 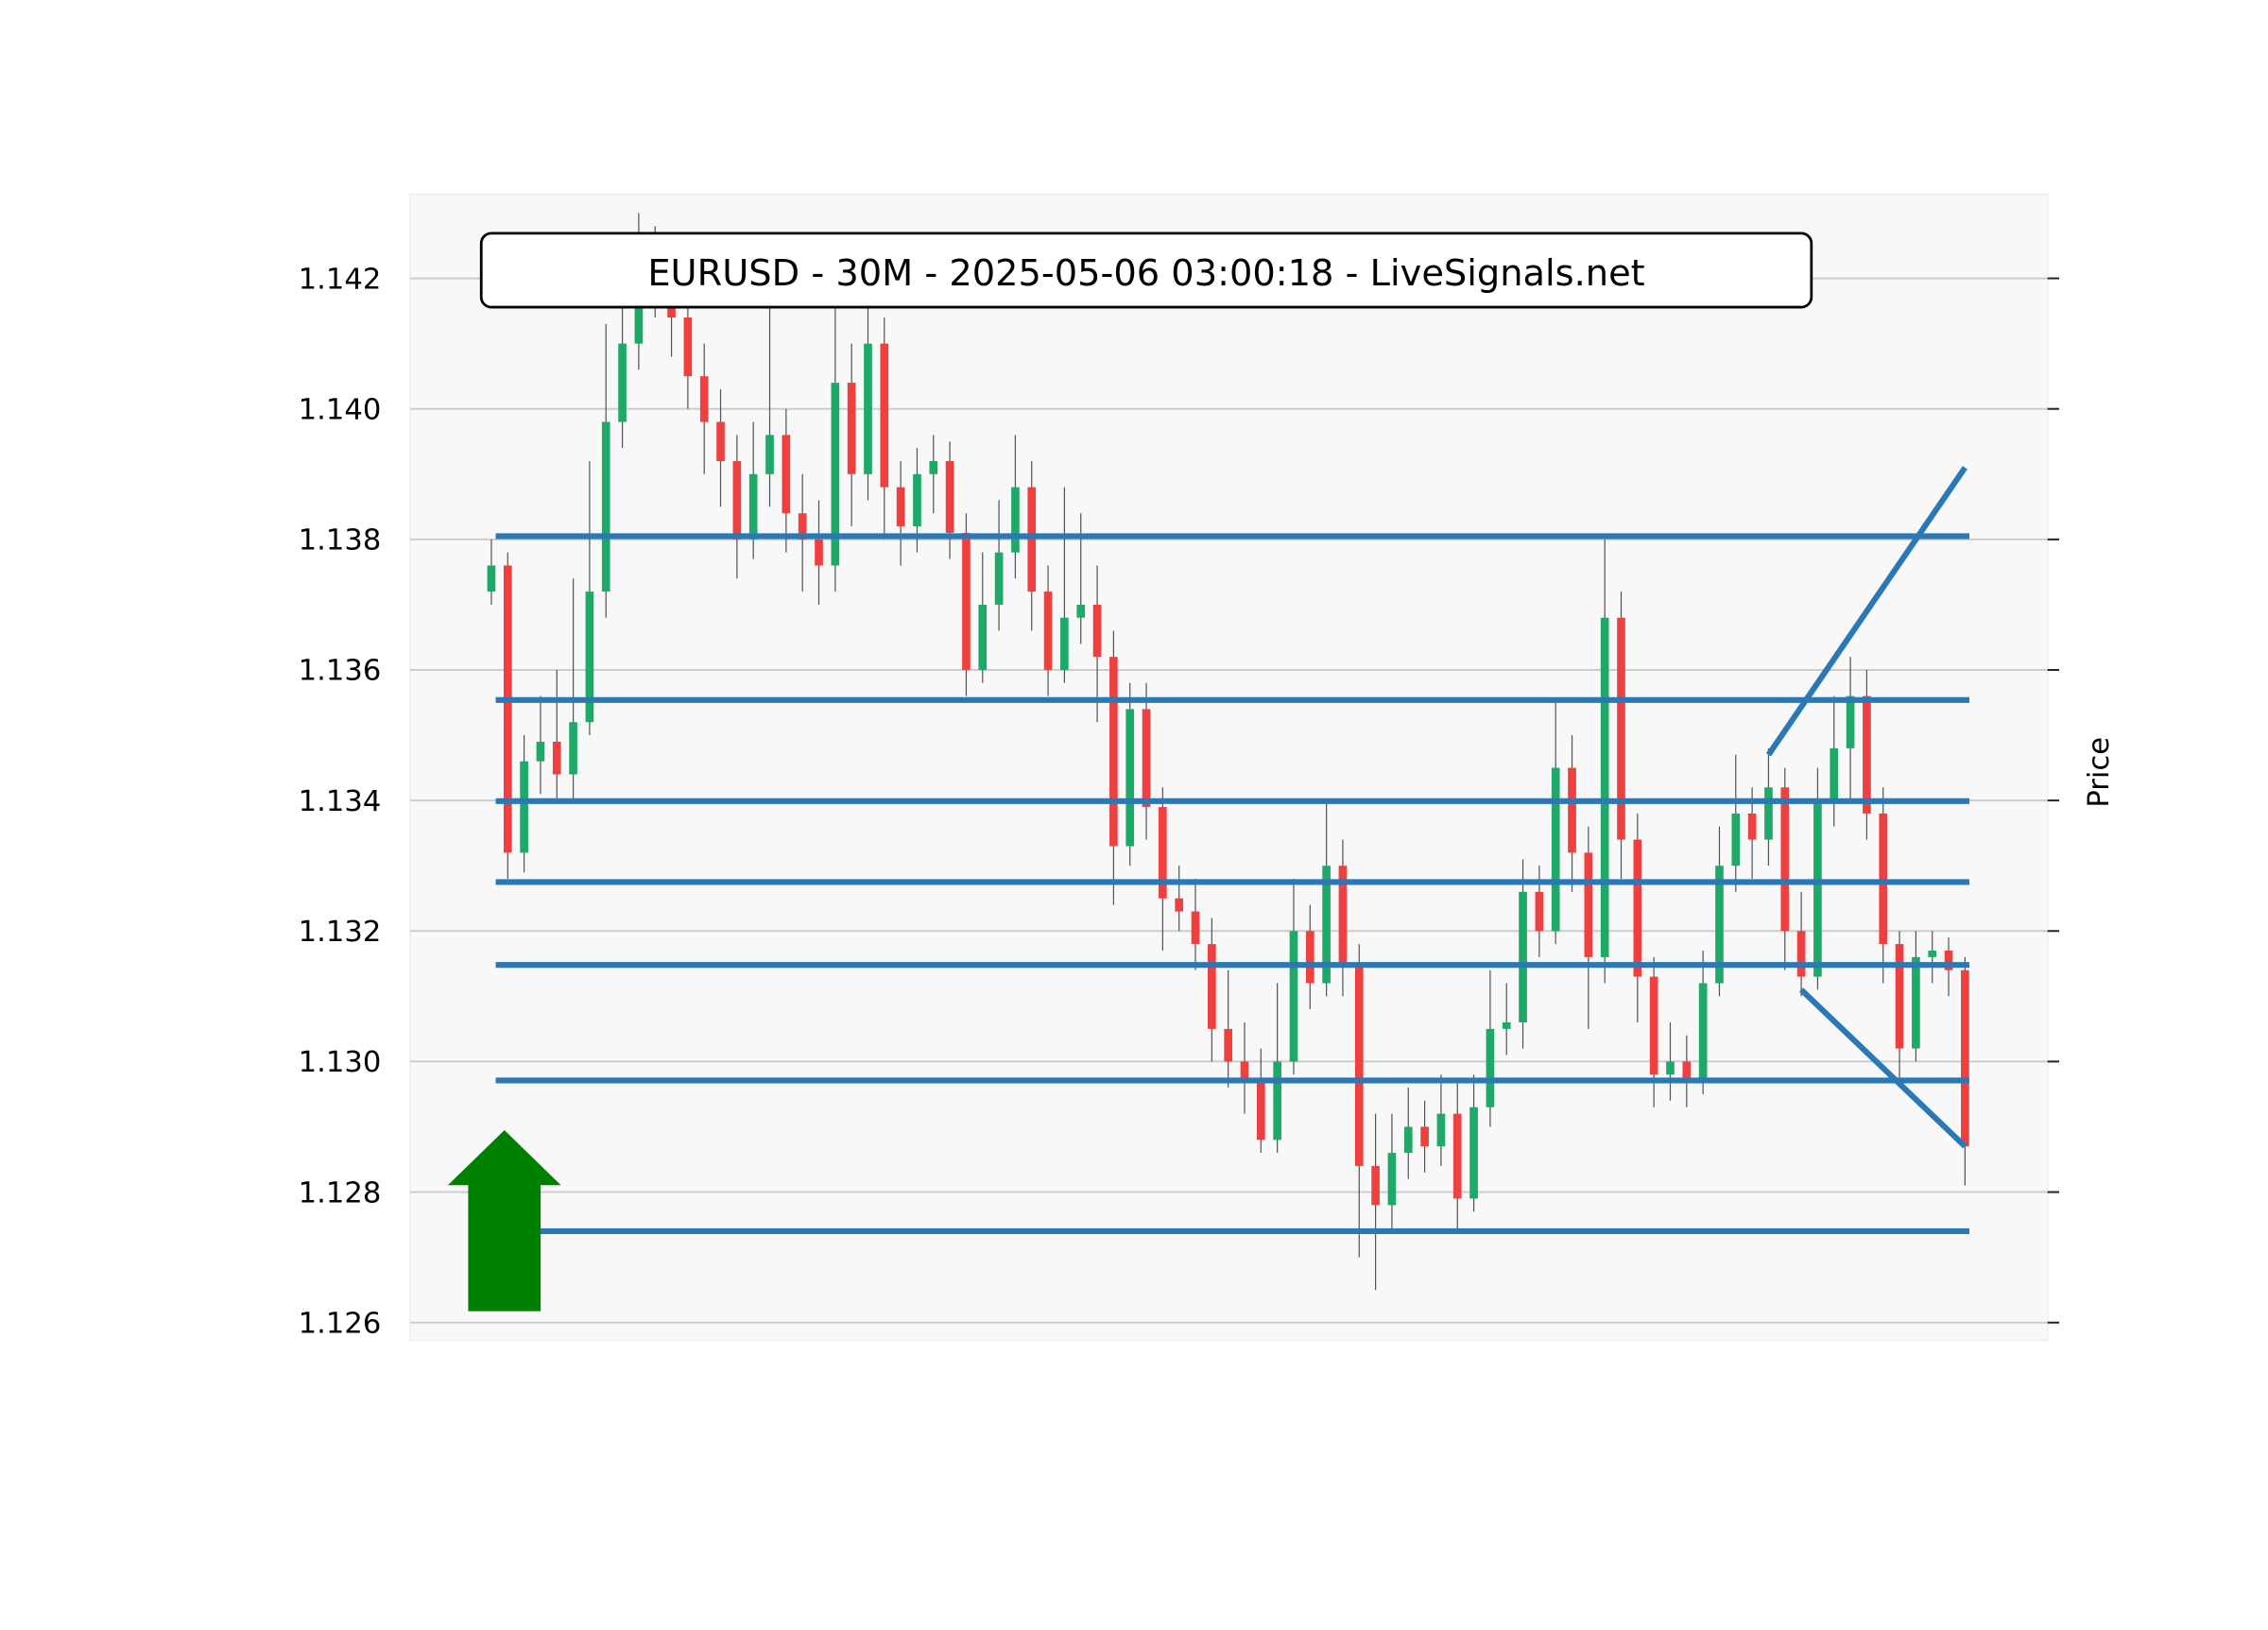 What do you see at coordinates (340, 802) in the screenshot?
I see `y-tick-label: 1.134` at bounding box center [340, 802].